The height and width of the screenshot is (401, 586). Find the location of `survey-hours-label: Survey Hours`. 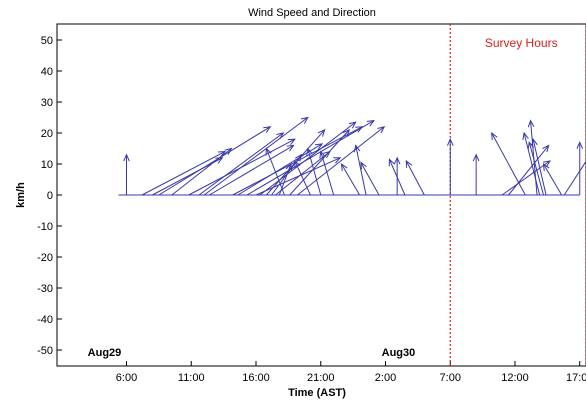

survey-hours-label: Survey Hours is located at coordinates (521, 43).